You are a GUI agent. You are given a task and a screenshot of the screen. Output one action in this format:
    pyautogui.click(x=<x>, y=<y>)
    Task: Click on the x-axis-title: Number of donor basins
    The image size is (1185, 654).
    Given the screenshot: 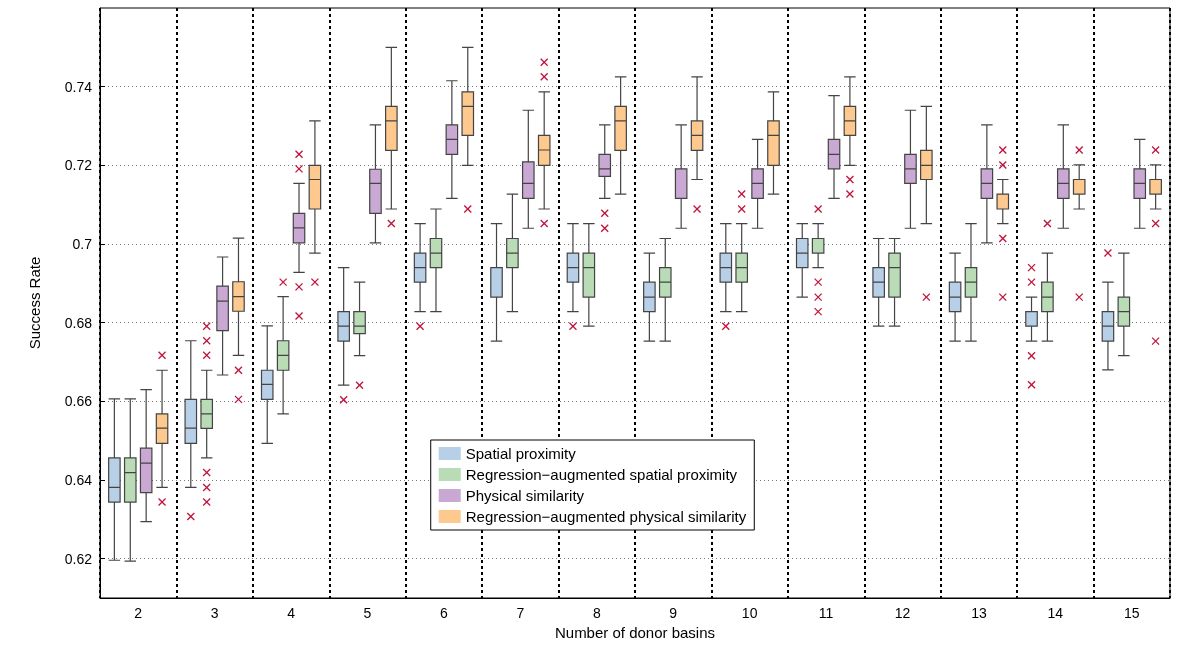 What is the action you would take?
    pyautogui.click(x=635, y=632)
    